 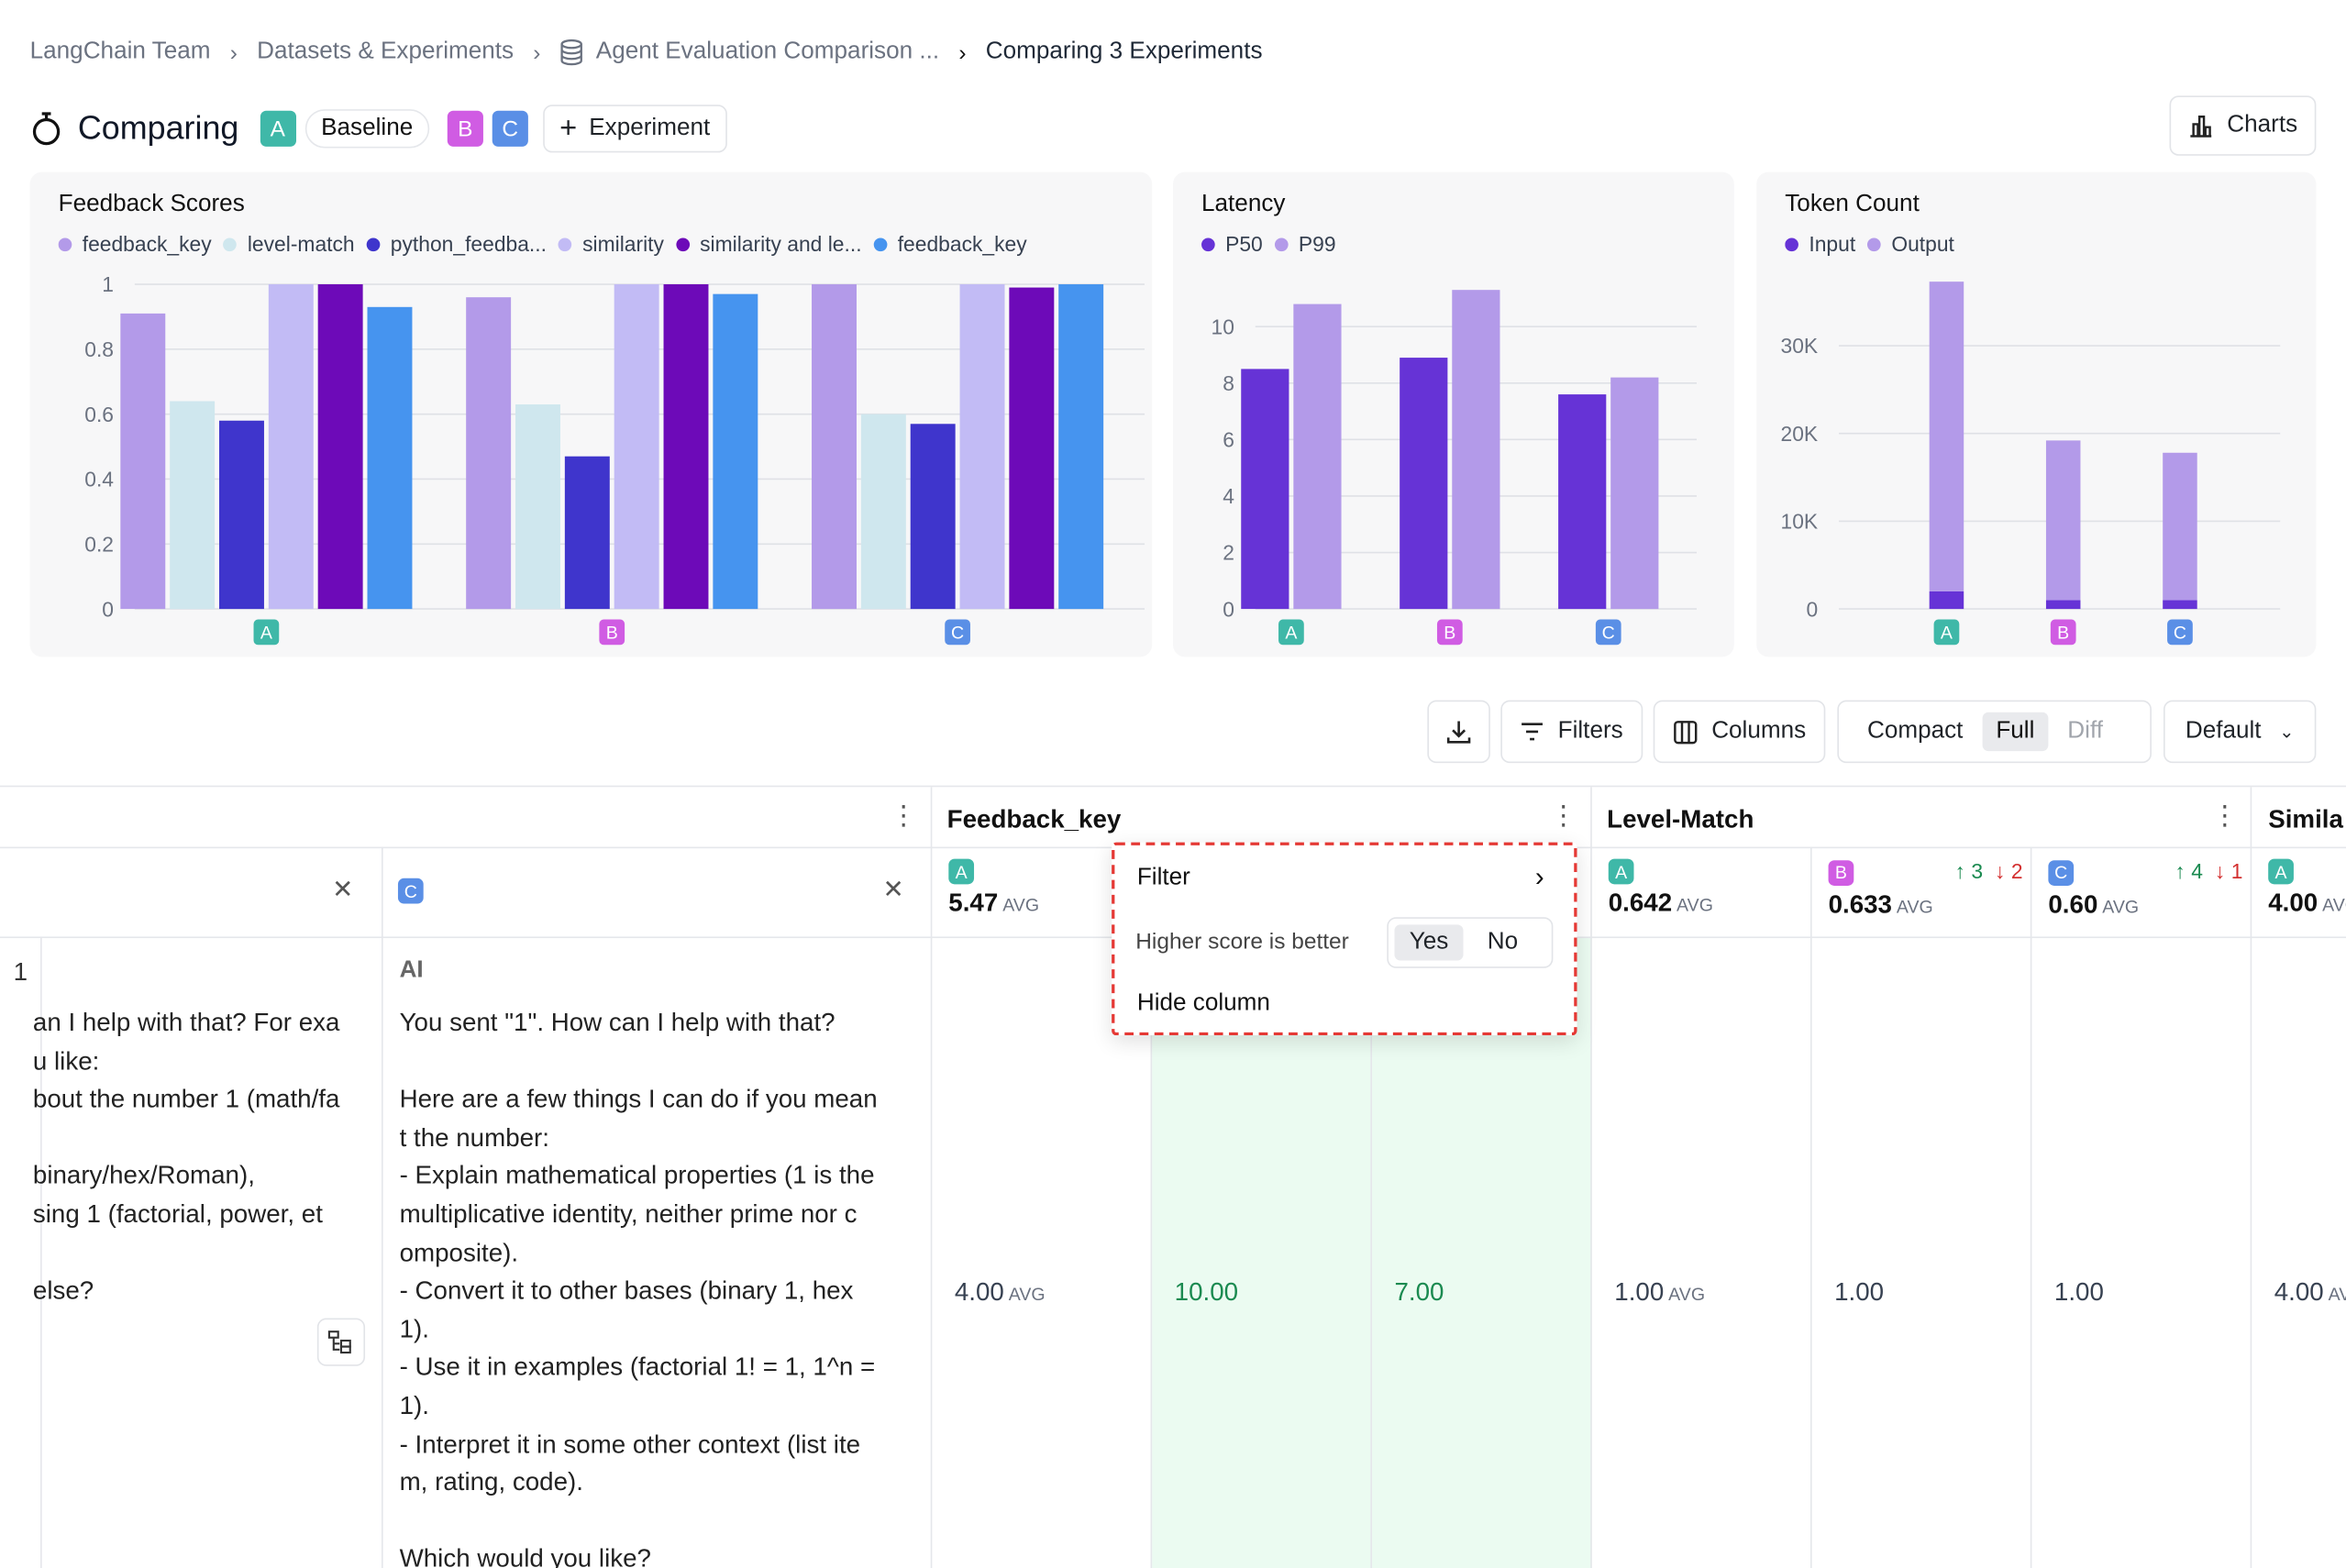 What do you see at coordinates (341, 1342) in the screenshot?
I see `trace-button` at bounding box center [341, 1342].